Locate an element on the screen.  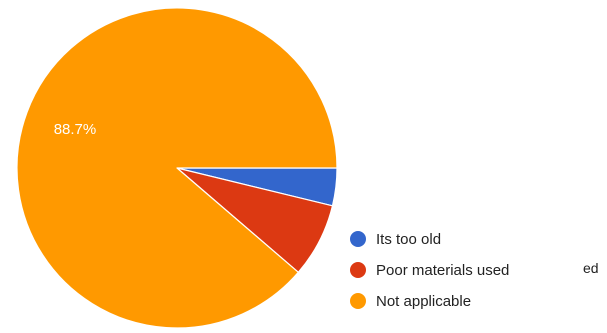
legend-swatch-poor-materials-used is located at coordinates (358, 270).